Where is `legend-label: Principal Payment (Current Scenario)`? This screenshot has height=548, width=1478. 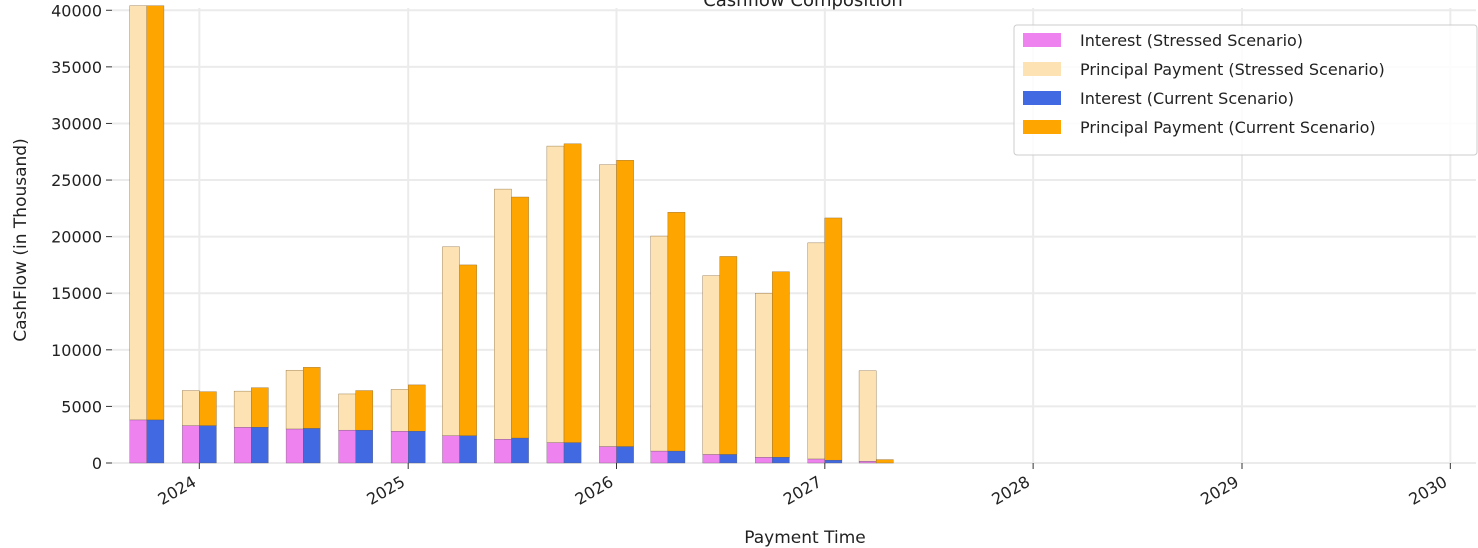 legend-label: Principal Payment (Current Scenario) is located at coordinates (1228, 127).